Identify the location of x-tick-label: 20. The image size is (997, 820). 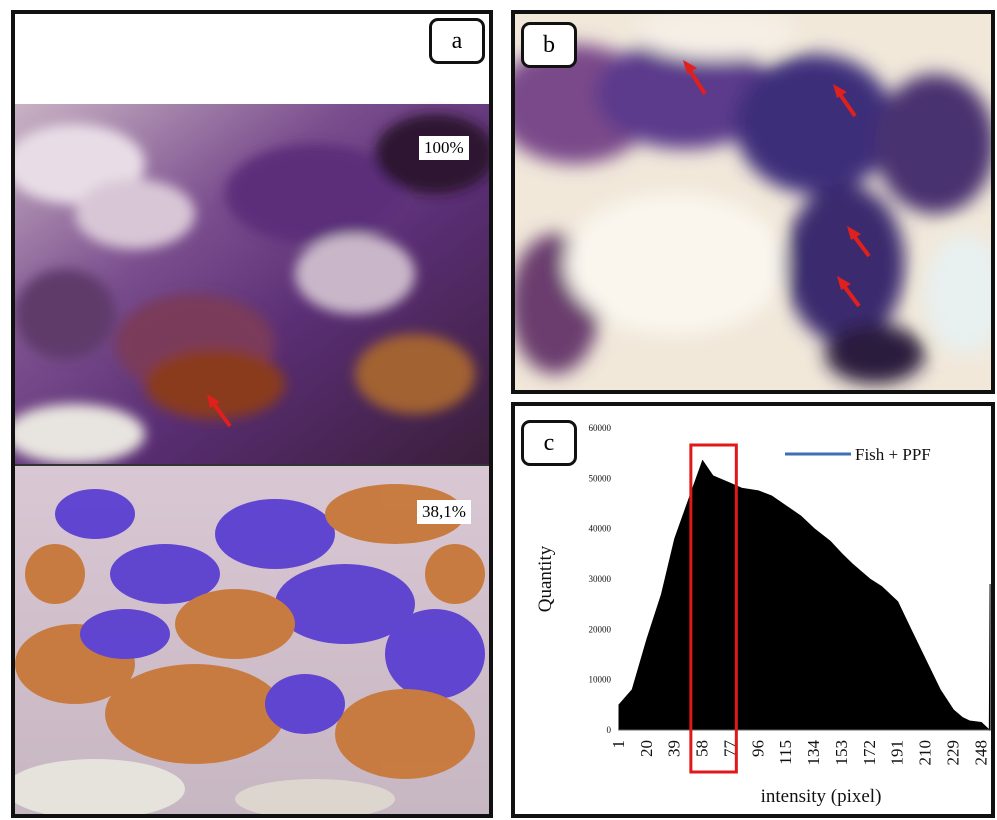
(646, 748).